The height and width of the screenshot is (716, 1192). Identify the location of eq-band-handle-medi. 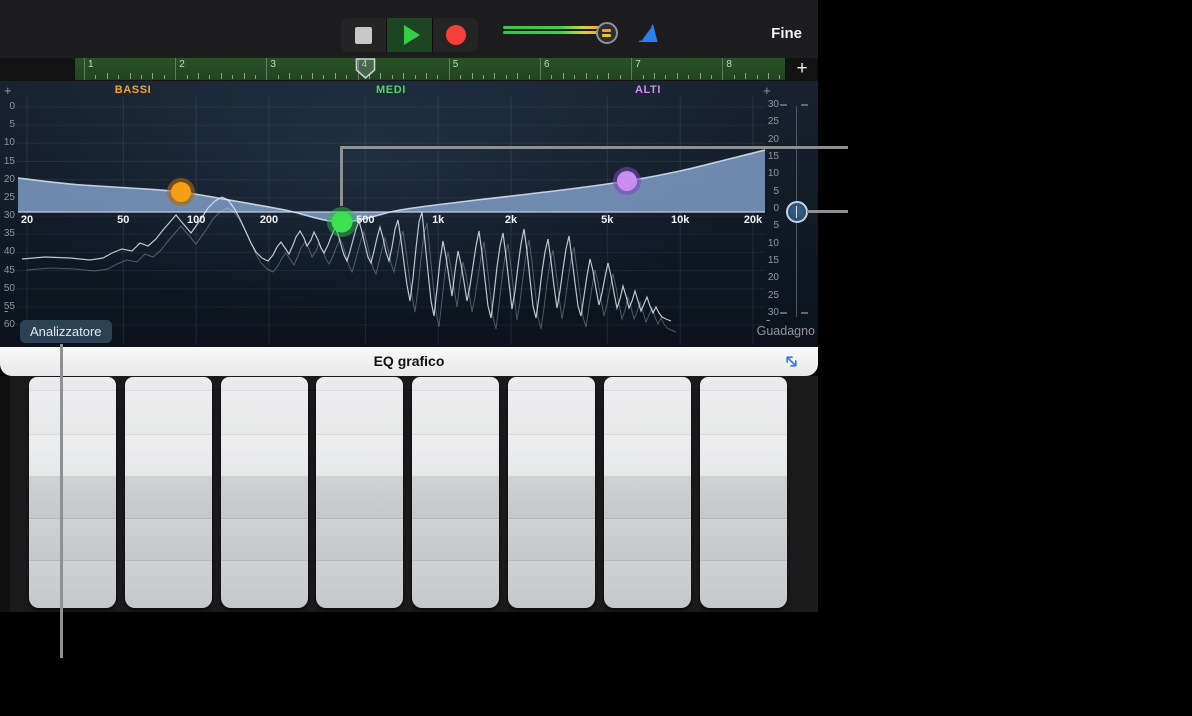
(342, 222).